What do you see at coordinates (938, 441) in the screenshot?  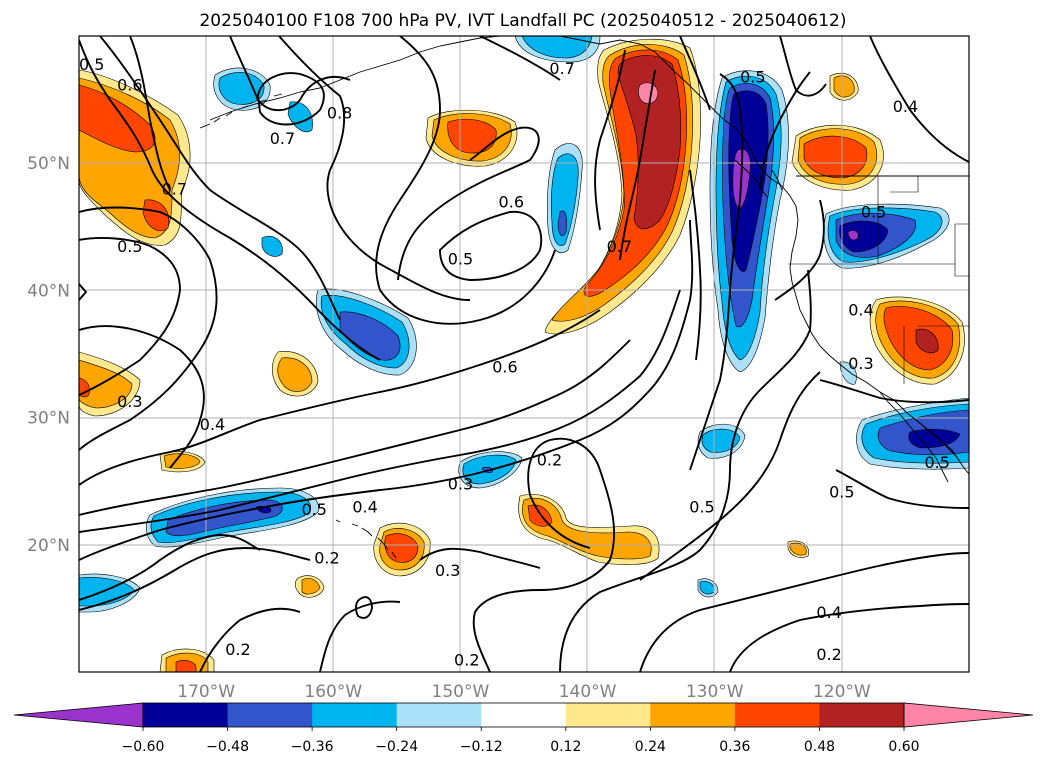 I see `gulf-california` at bounding box center [938, 441].